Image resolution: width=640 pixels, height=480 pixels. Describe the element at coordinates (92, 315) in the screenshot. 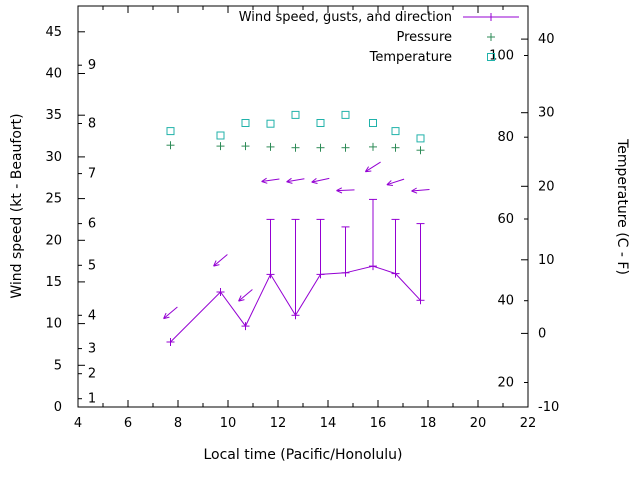

I see `beaufort-label: 4` at that location.